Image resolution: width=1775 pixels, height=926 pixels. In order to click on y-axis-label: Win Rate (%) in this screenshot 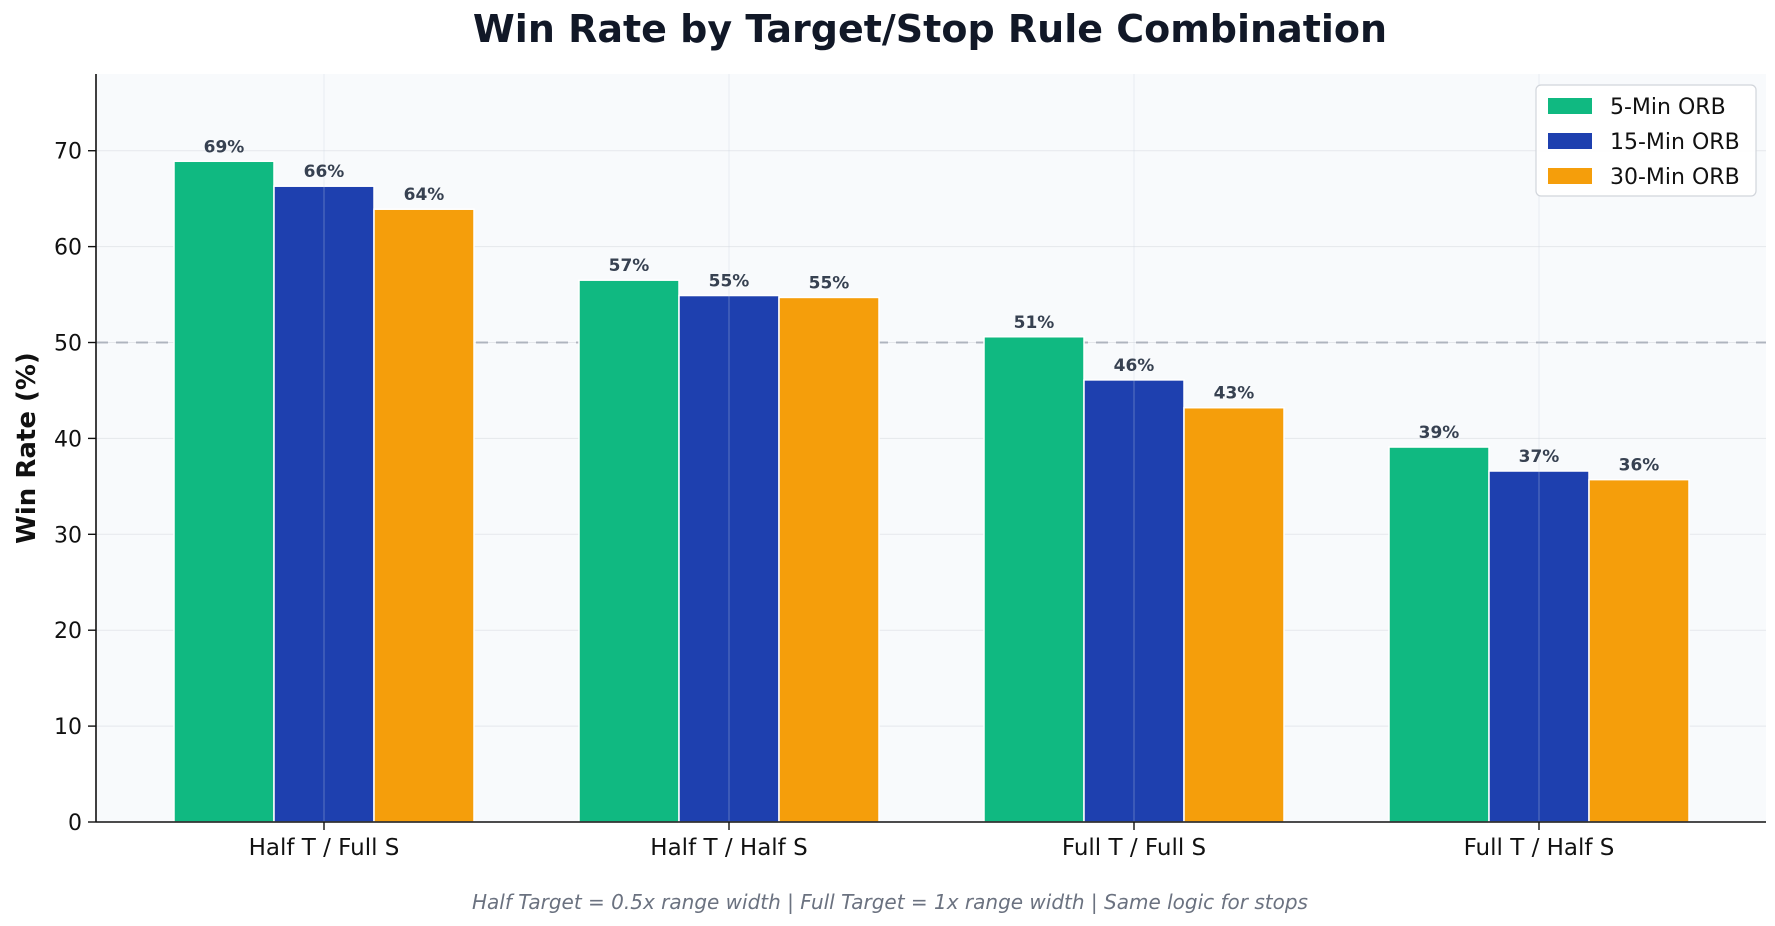, I will do `click(27, 448)`.